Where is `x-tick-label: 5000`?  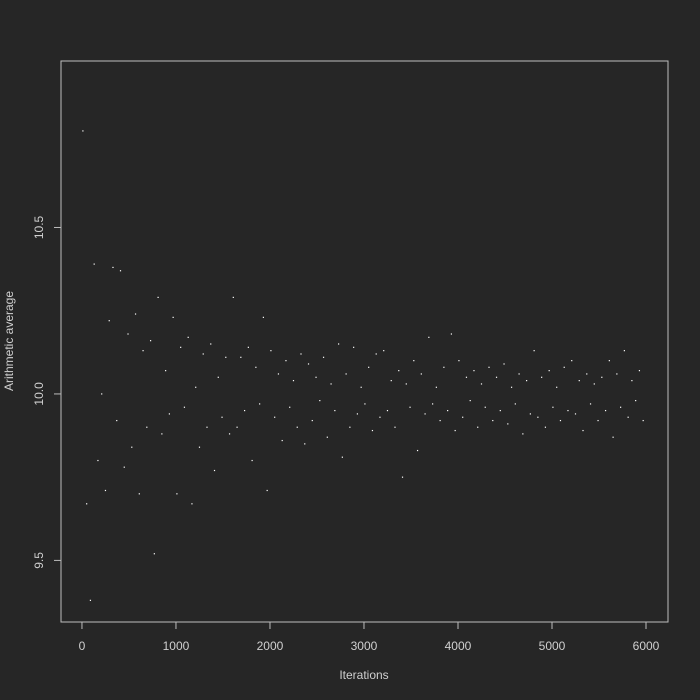 x-tick-label: 5000 is located at coordinates (552, 646).